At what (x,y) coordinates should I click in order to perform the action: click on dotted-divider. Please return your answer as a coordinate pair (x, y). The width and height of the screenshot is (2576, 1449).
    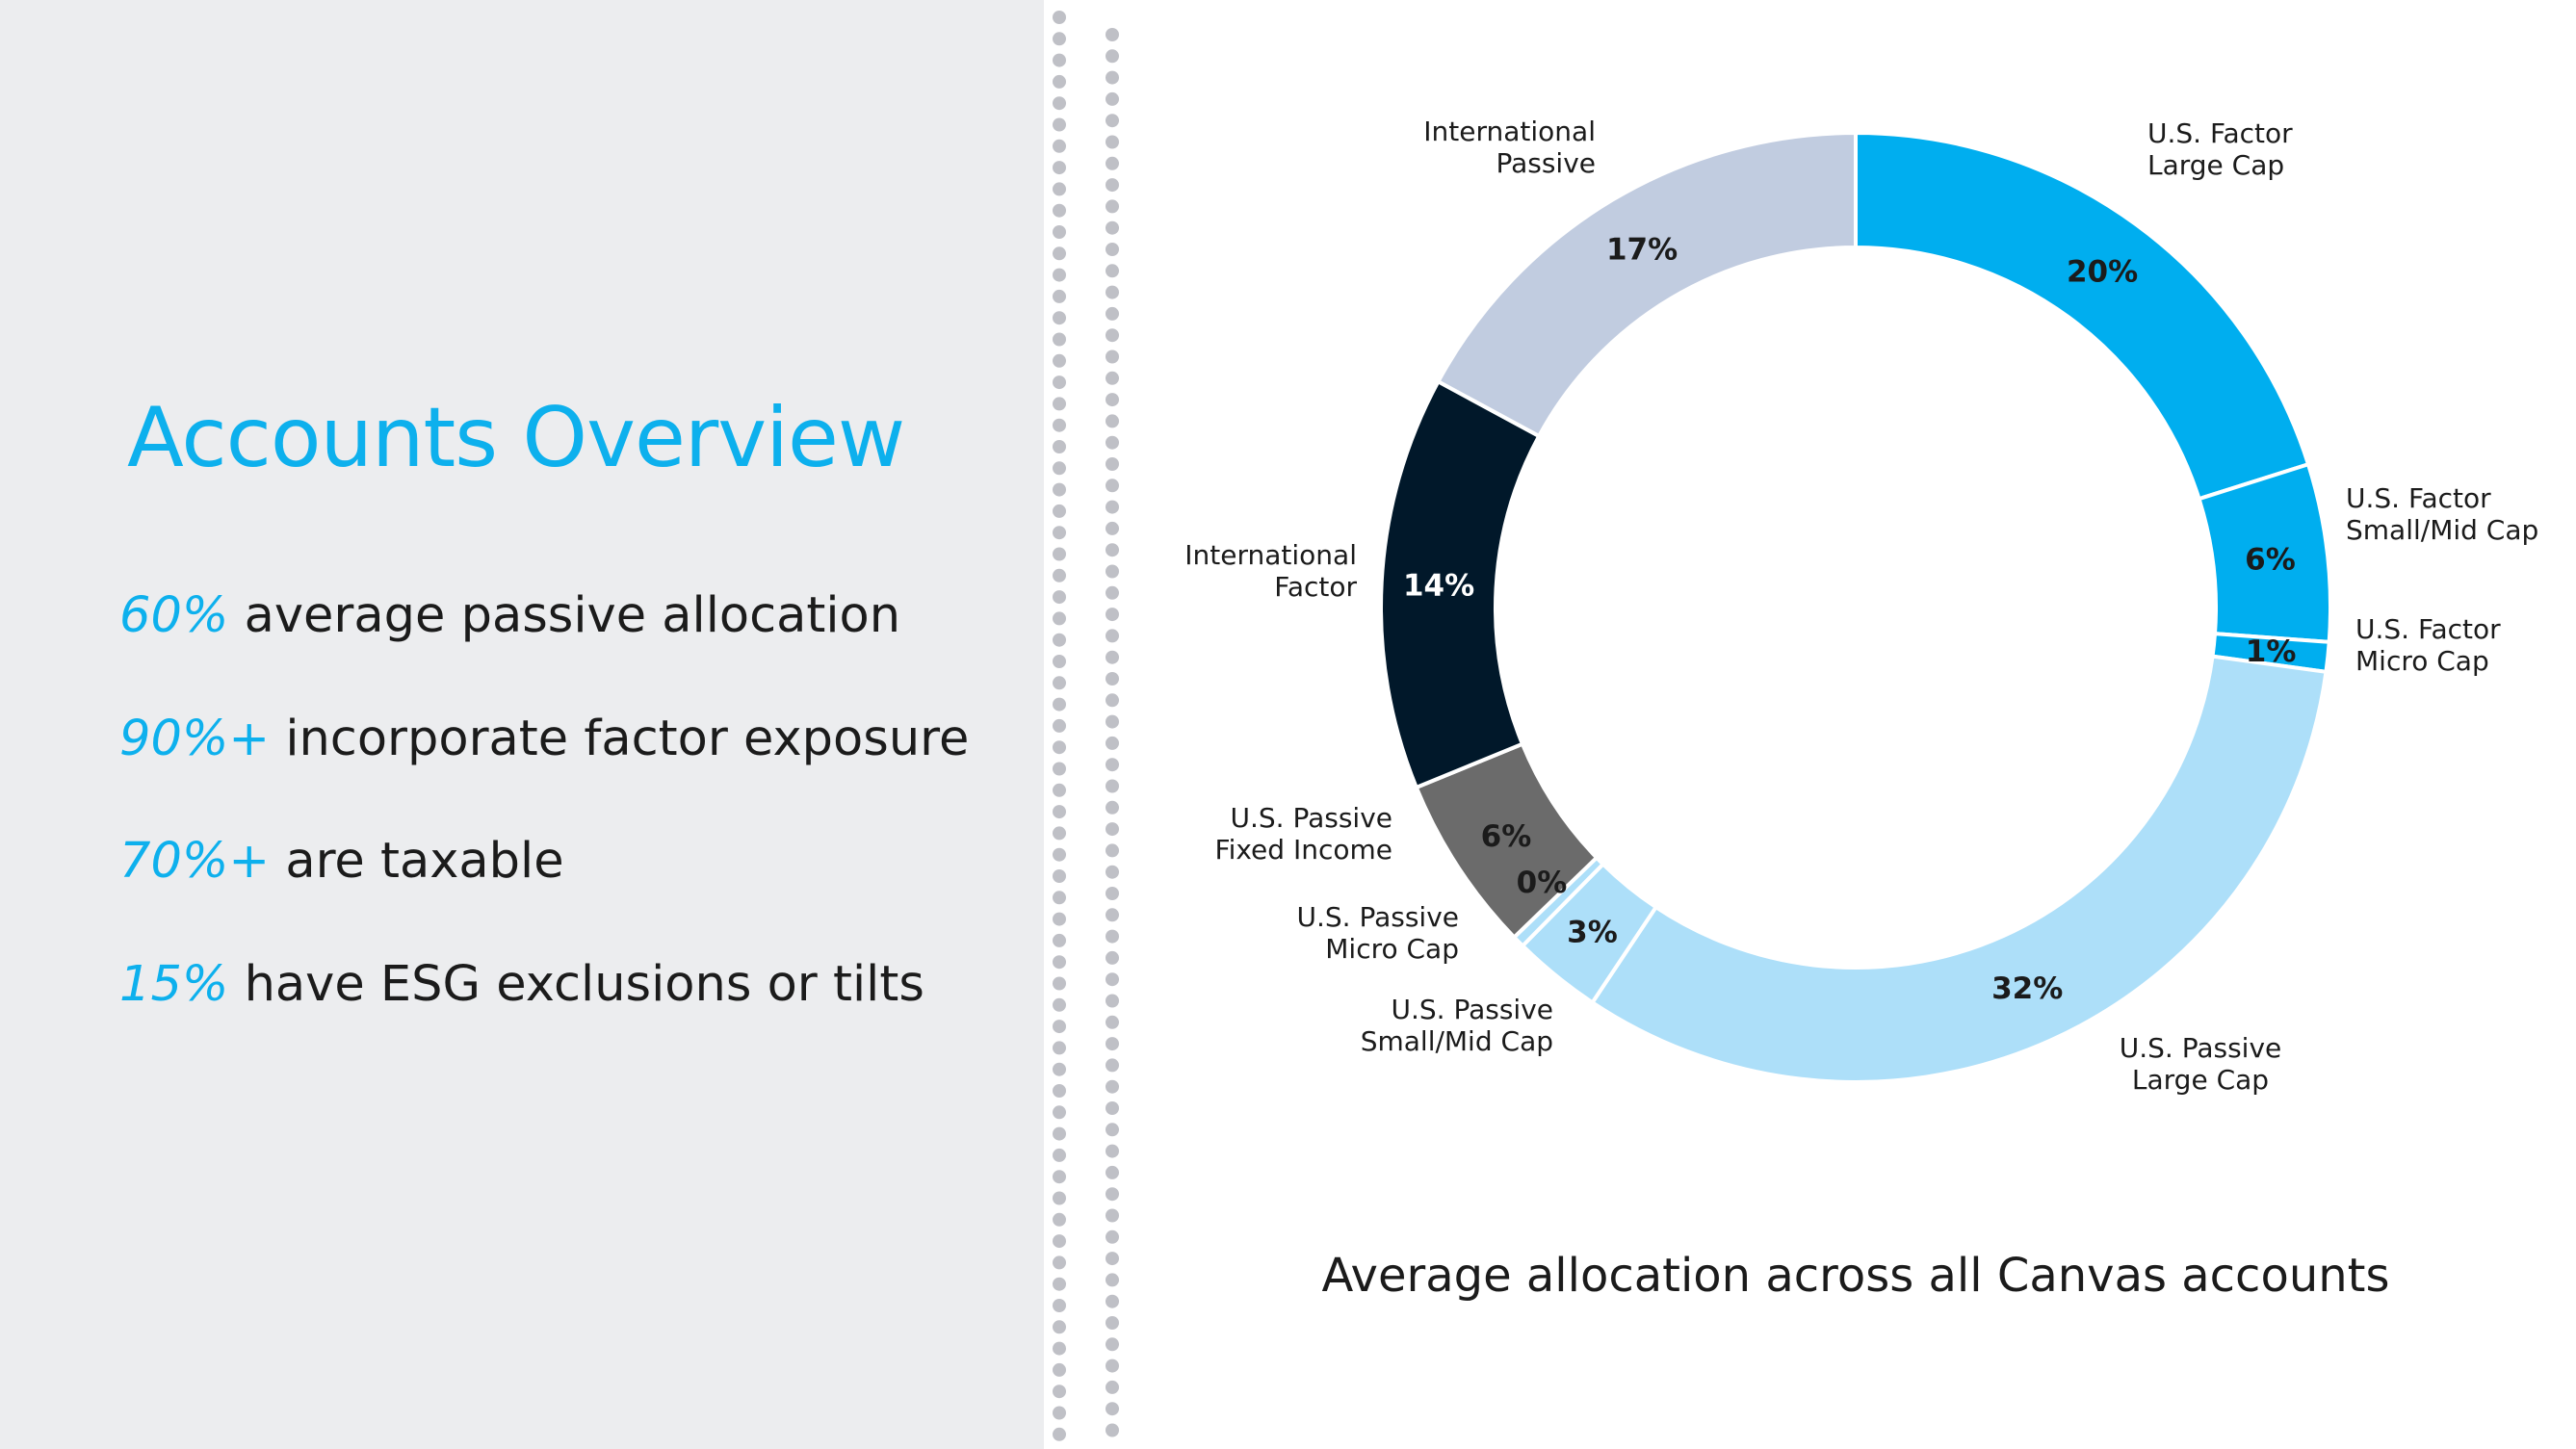
    Looking at the image, I should click on (1086, 726).